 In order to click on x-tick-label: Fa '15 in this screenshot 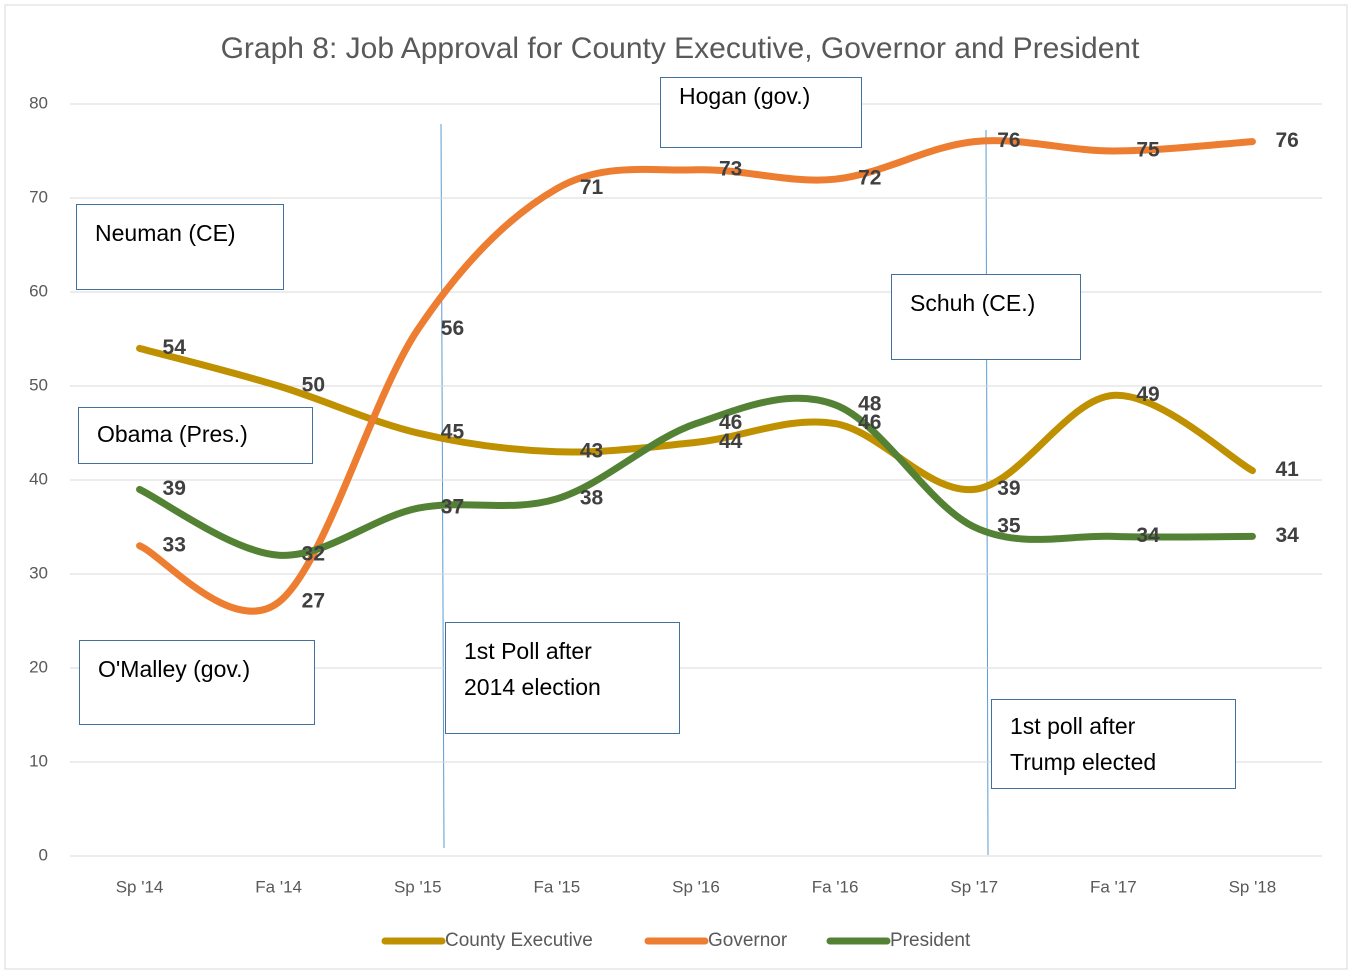, I will do `click(557, 886)`.